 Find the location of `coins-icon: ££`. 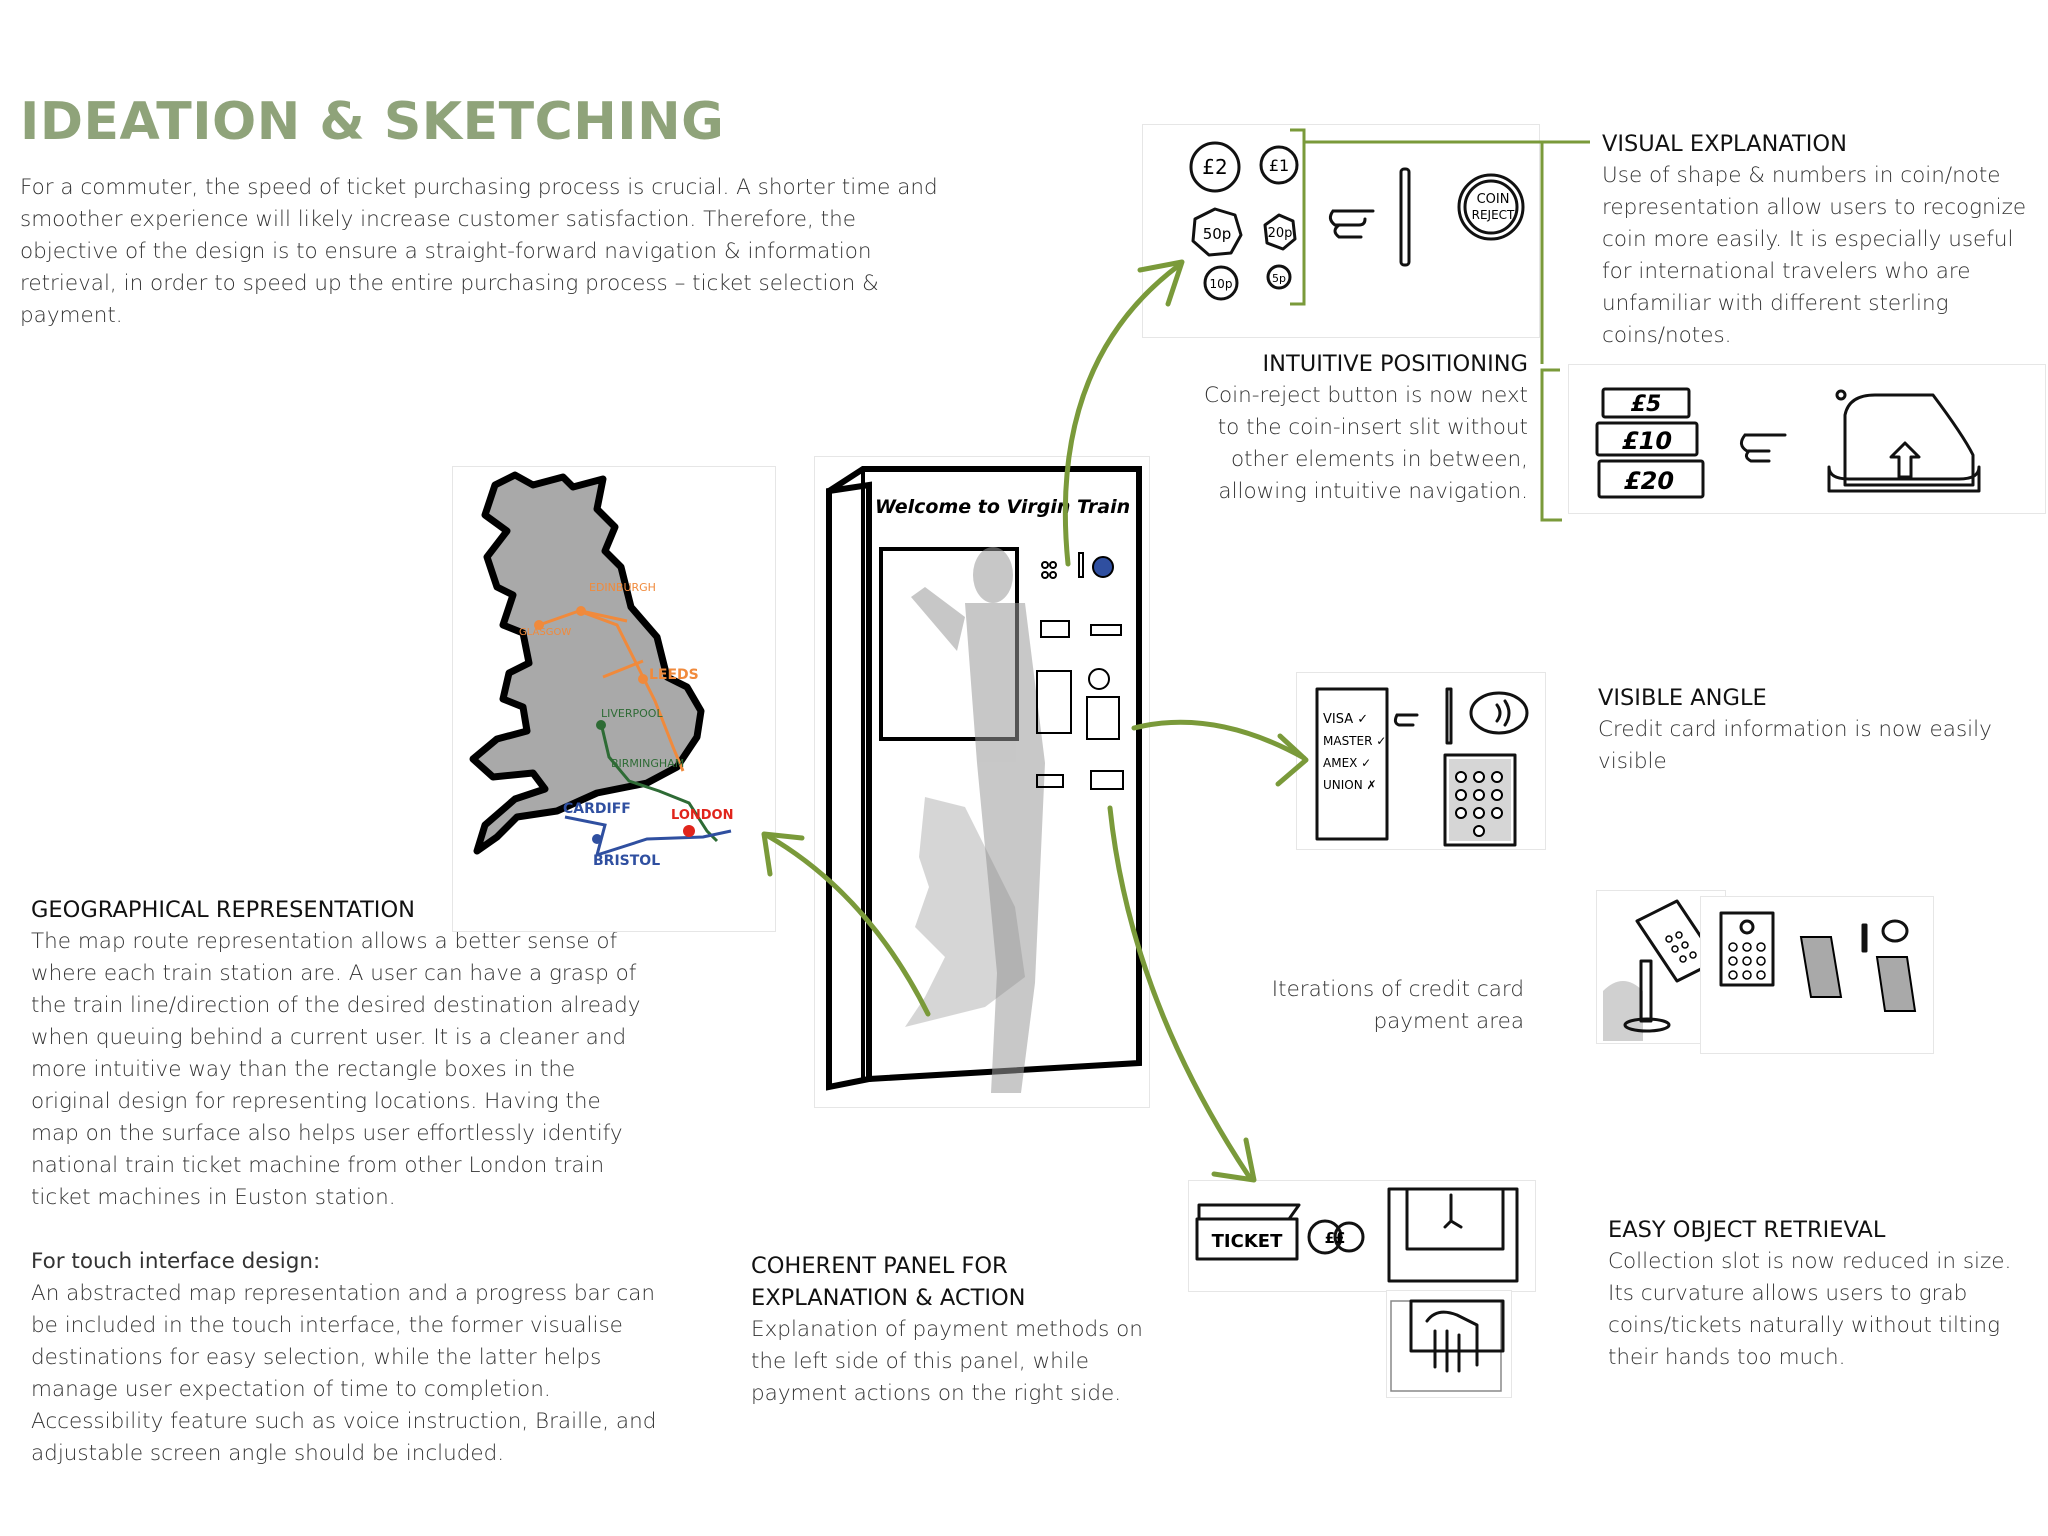

coins-icon: ££ is located at coordinates (1336, 1237).